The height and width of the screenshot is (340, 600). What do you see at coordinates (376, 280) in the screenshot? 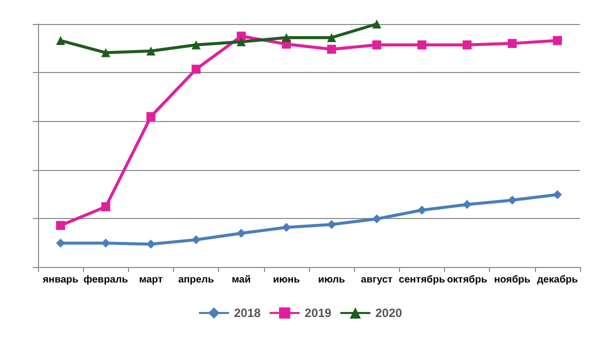
I see `x-tick-label: август` at bounding box center [376, 280].